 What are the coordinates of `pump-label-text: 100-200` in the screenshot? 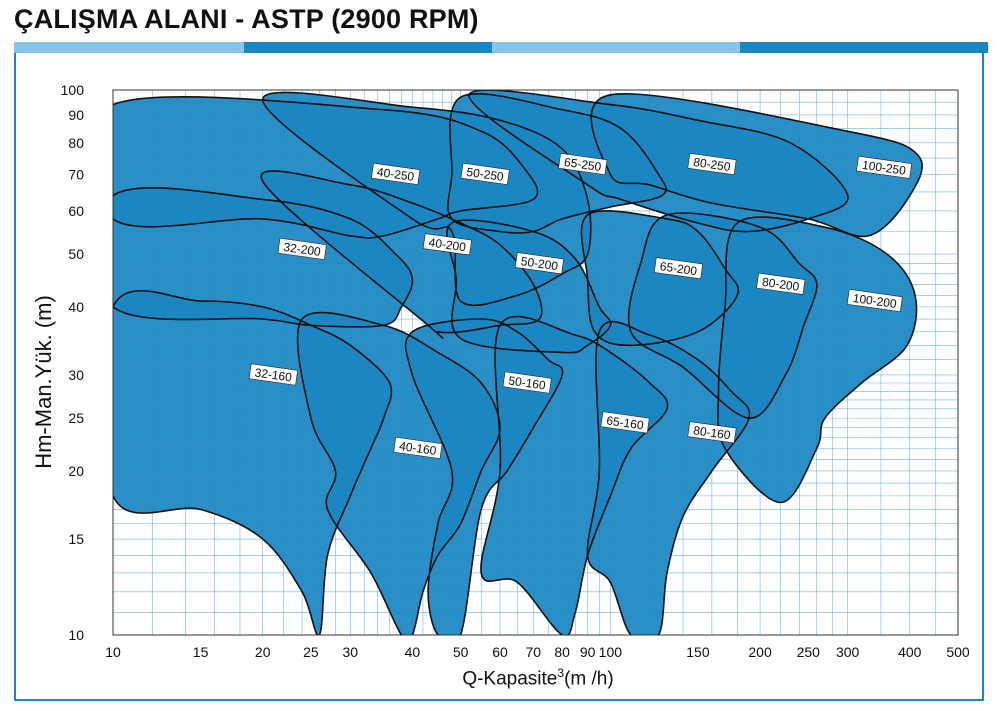 It's located at (875, 301).